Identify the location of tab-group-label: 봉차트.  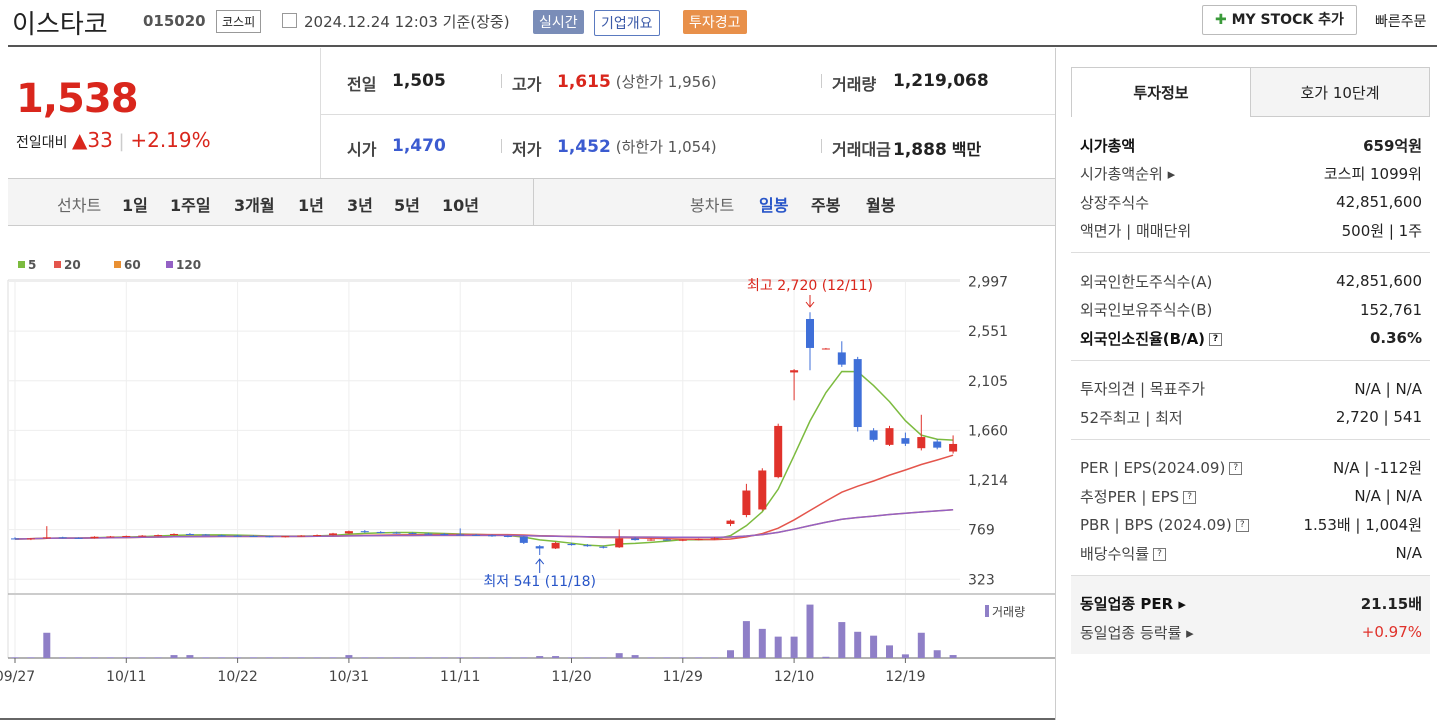
(712, 205).